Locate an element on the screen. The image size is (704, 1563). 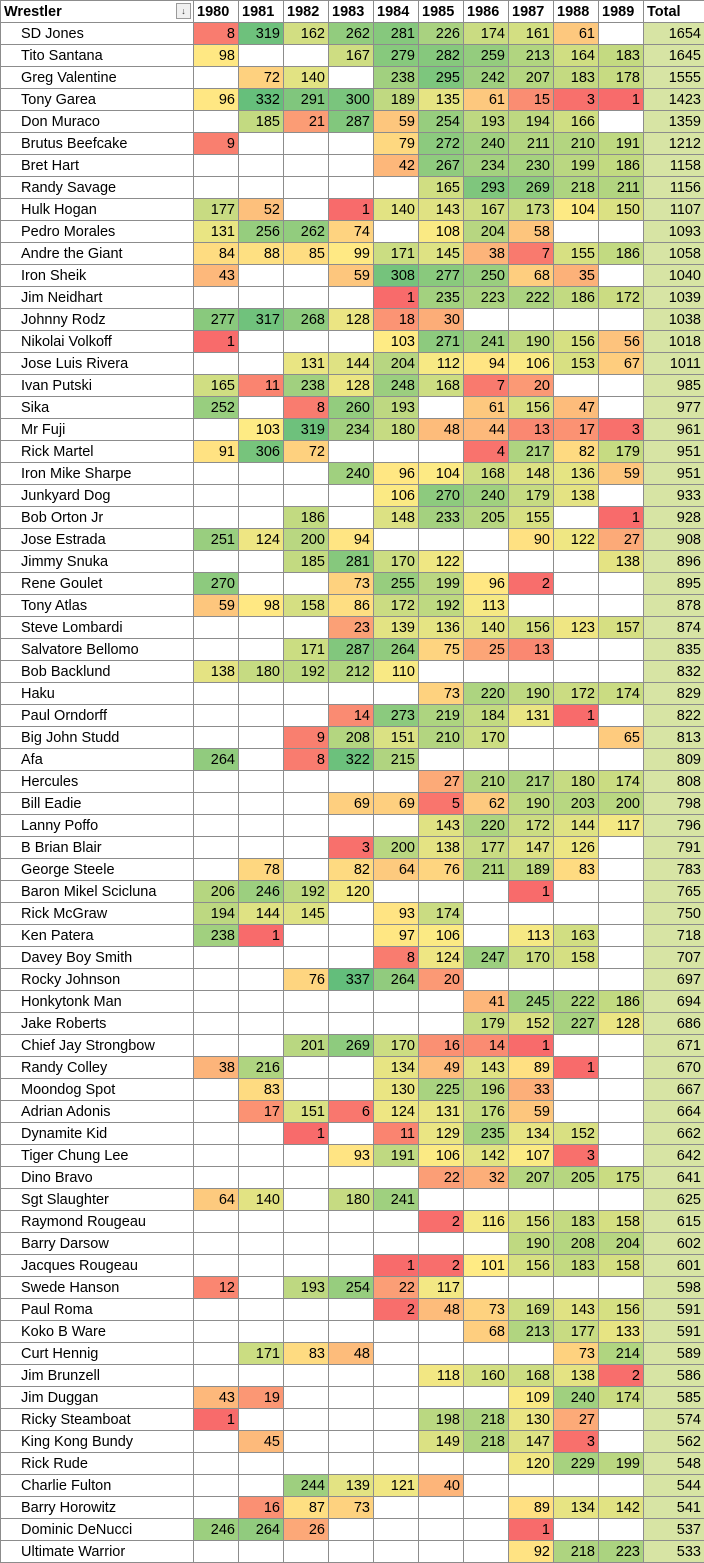
year-value-cell: 43 is located at coordinates (216, 1398).